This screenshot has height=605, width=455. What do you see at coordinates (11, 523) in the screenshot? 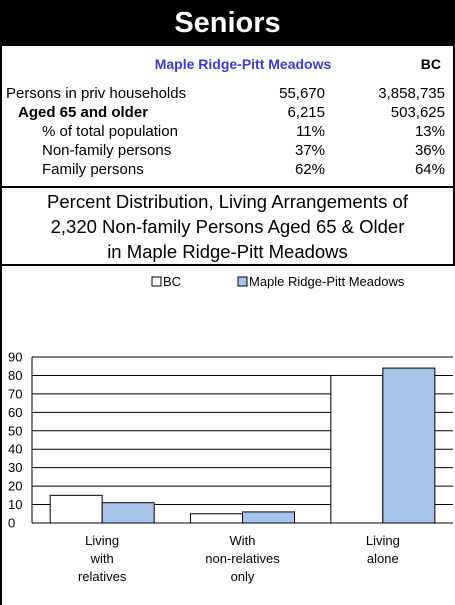
I see `y-tick-label: 0` at bounding box center [11, 523].